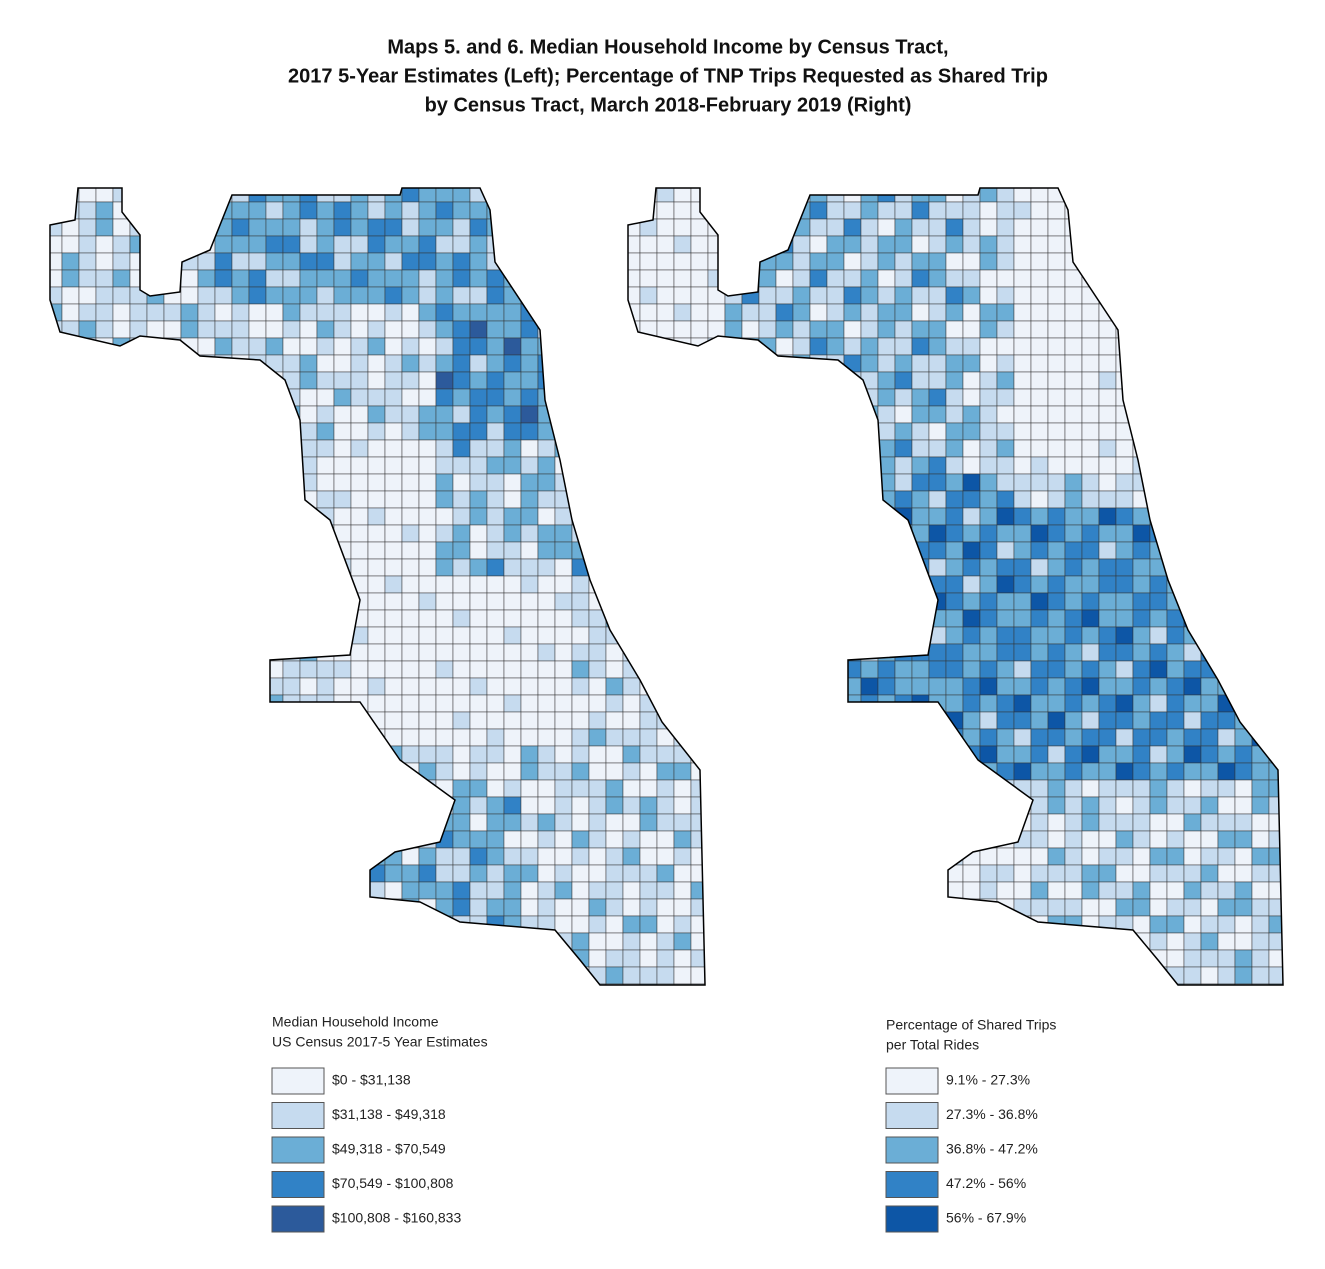 The height and width of the screenshot is (1269, 1325). What do you see at coordinates (389, 1114) in the screenshot?
I see `legend-label: $31,138 - $49,318` at bounding box center [389, 1114].